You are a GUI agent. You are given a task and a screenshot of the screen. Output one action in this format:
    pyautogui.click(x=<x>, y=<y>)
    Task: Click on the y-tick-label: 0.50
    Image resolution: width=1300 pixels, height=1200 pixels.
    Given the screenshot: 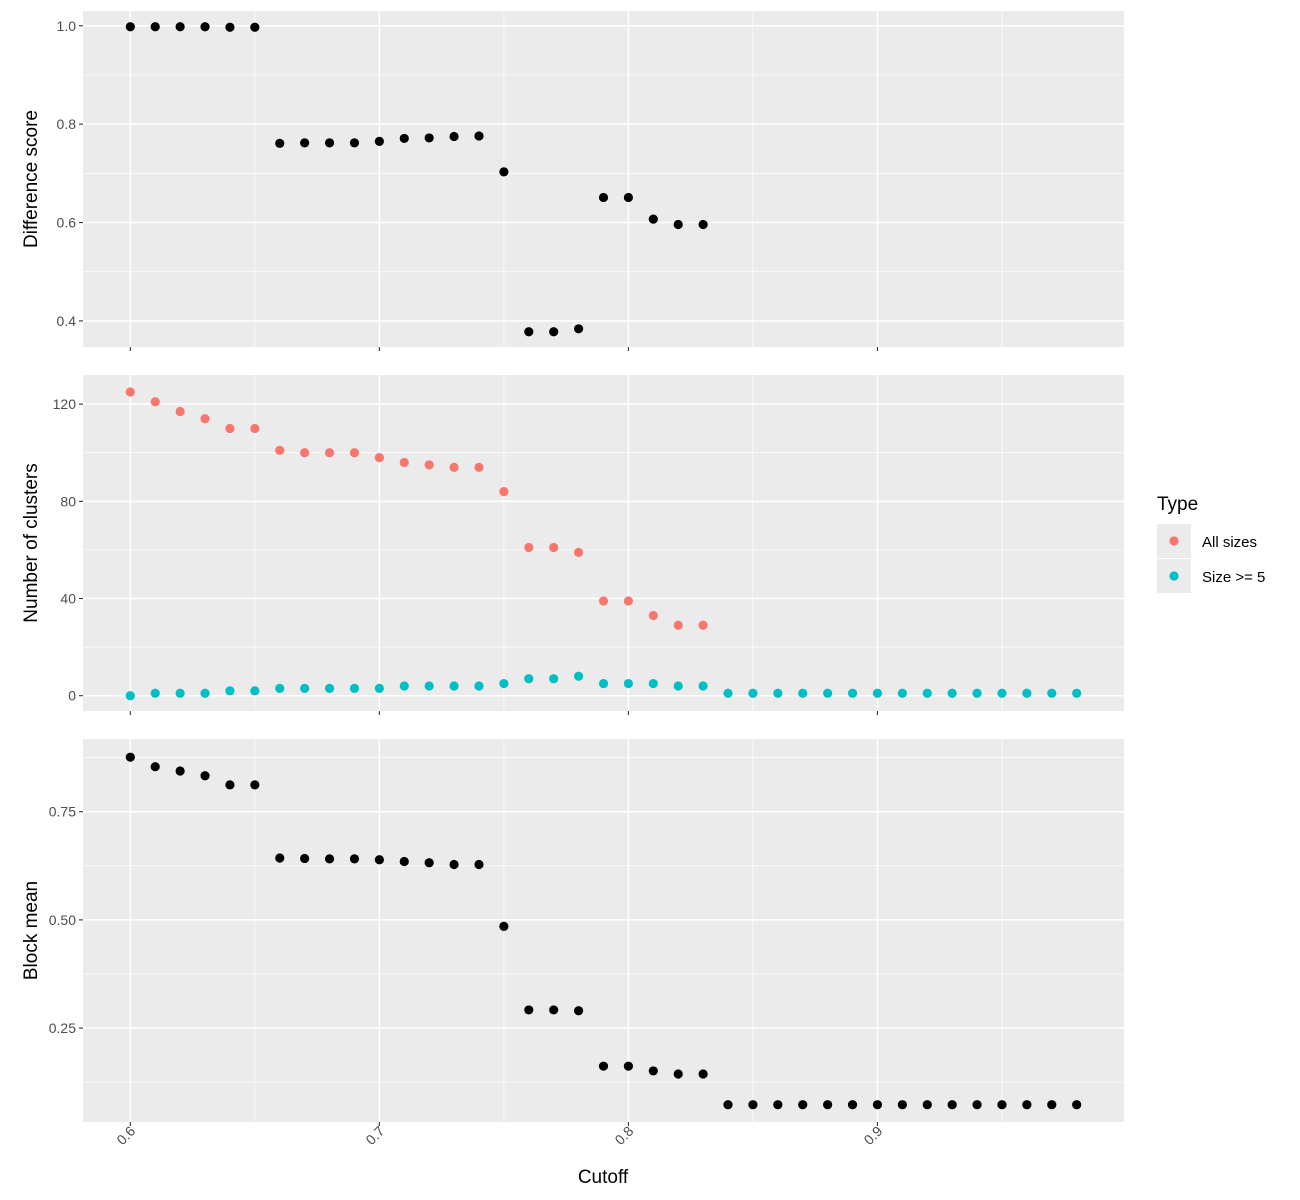 What is the action you would take?
    pyautogui.click(x=62, y=920)
    